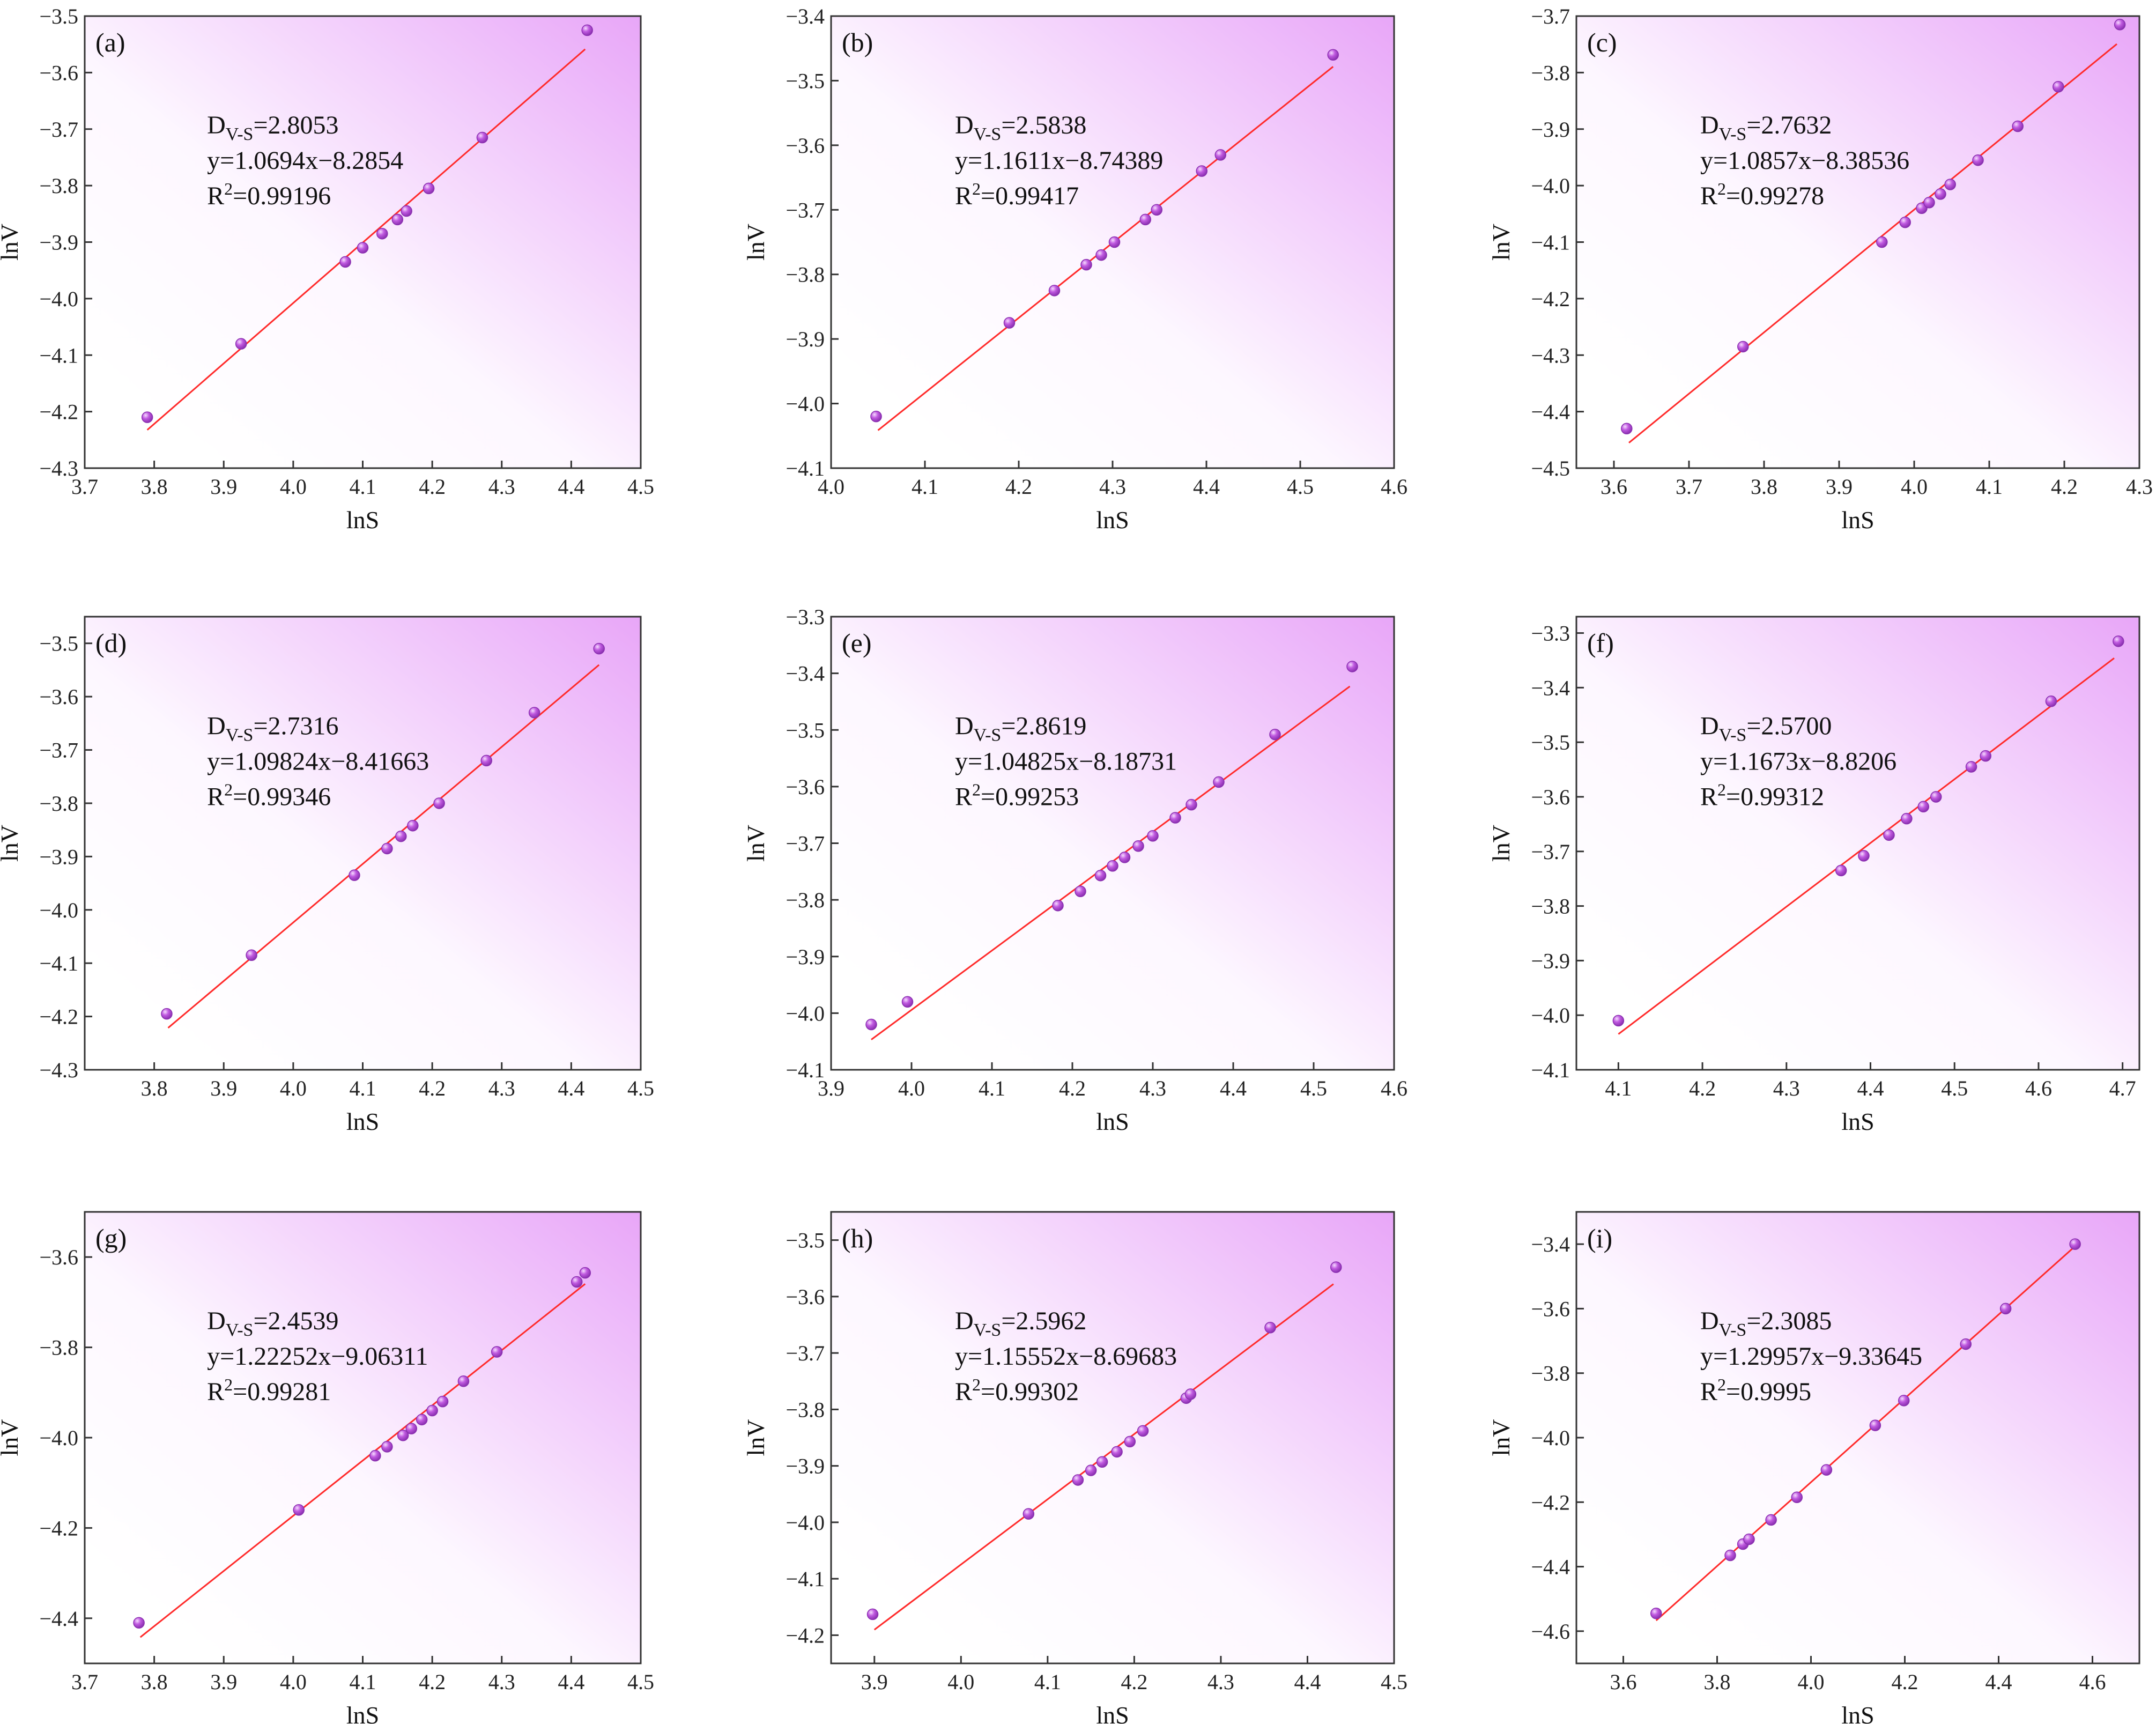  What do you see at coordinates (1550, 961) in the screenshot?
I see `y-tick-label: −3.9` at bounding box center [1550, 961].